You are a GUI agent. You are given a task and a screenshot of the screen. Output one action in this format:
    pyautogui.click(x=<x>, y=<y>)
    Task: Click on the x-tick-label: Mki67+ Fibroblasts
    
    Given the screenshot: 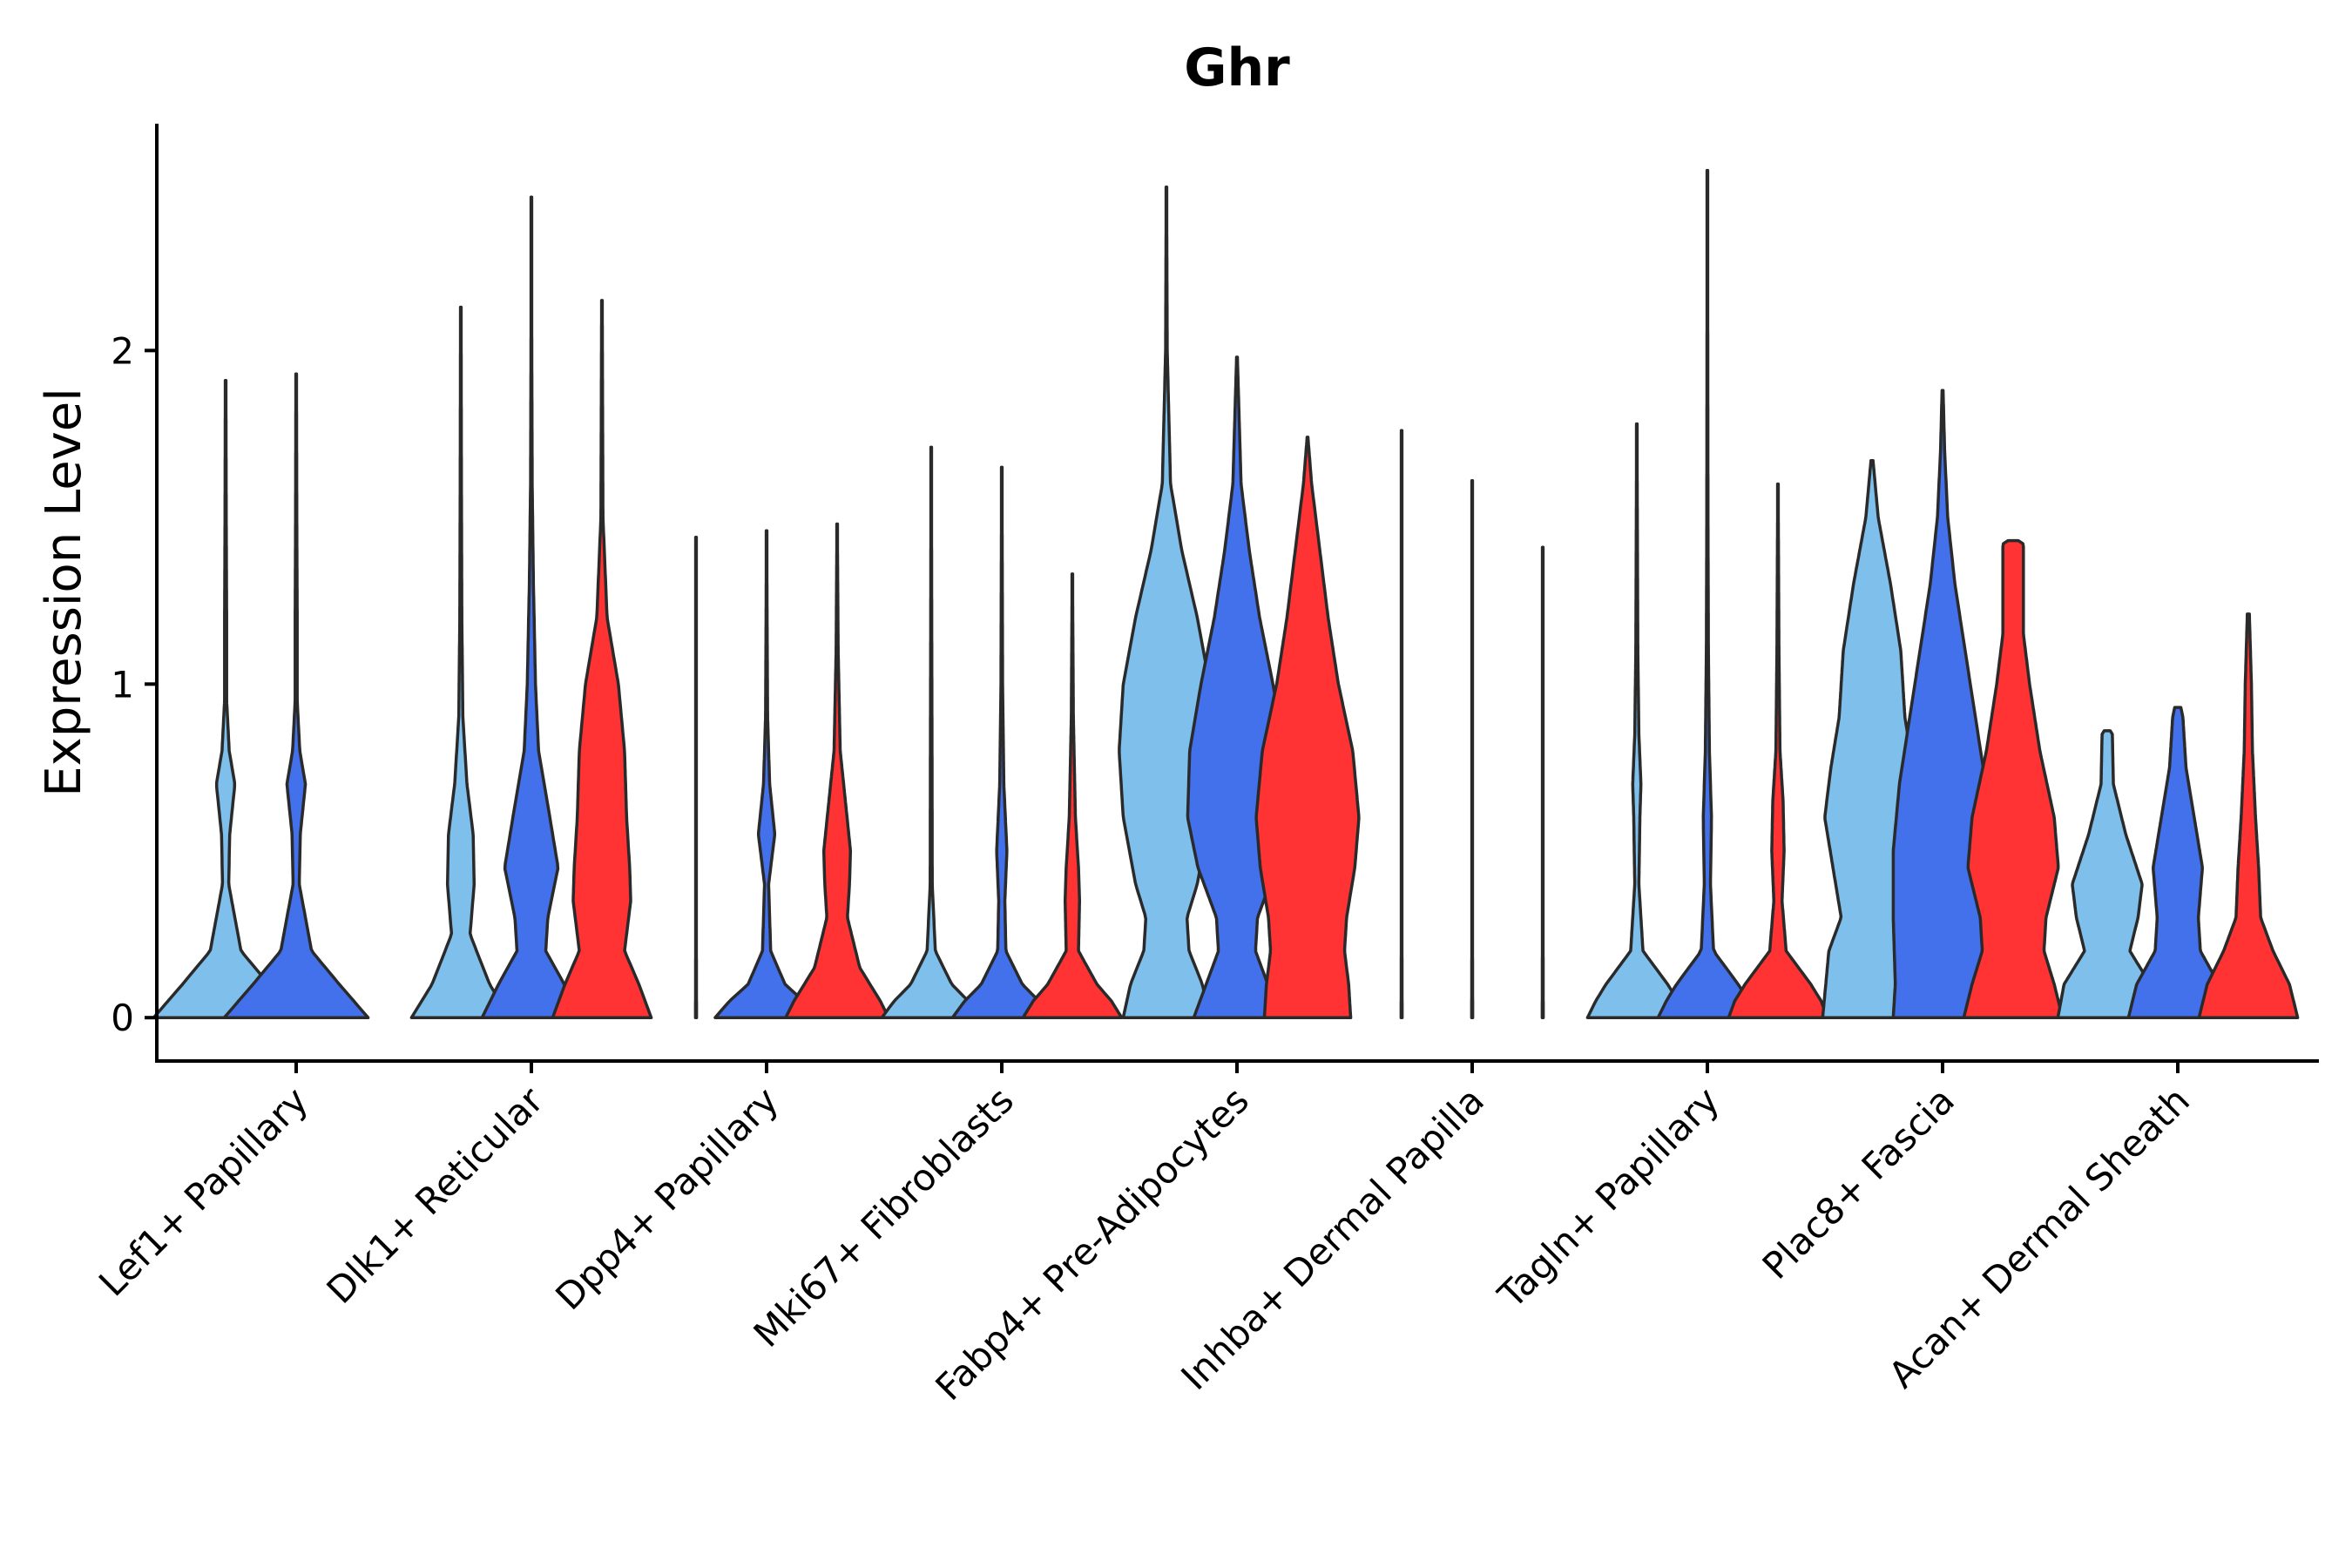 What is the action you would take?
    pyautogui.click(x=884, y=1216)
    